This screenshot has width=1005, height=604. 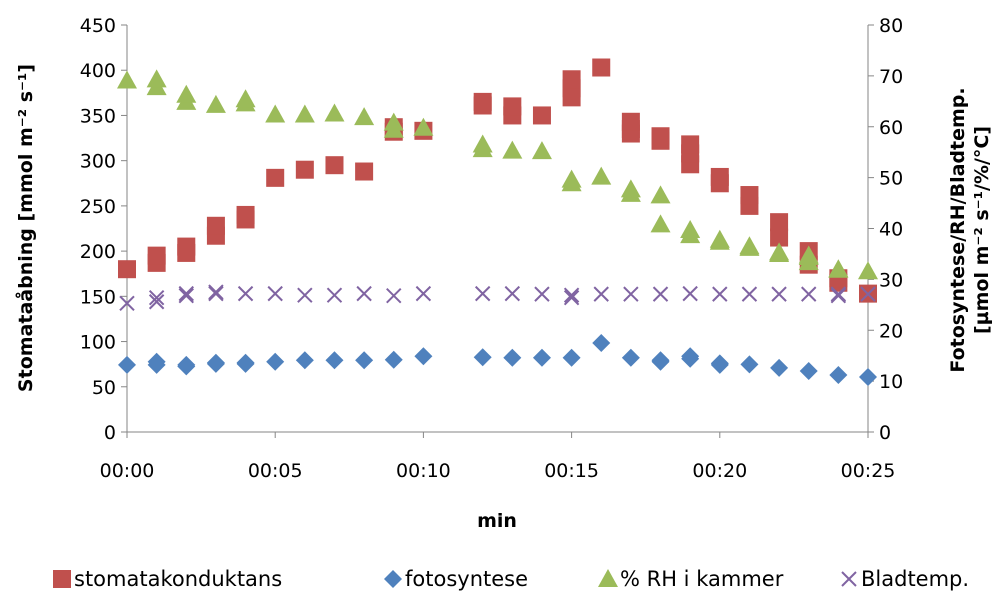 I want to click on y-left-tick-label: 0, so click(x=110, y=433).